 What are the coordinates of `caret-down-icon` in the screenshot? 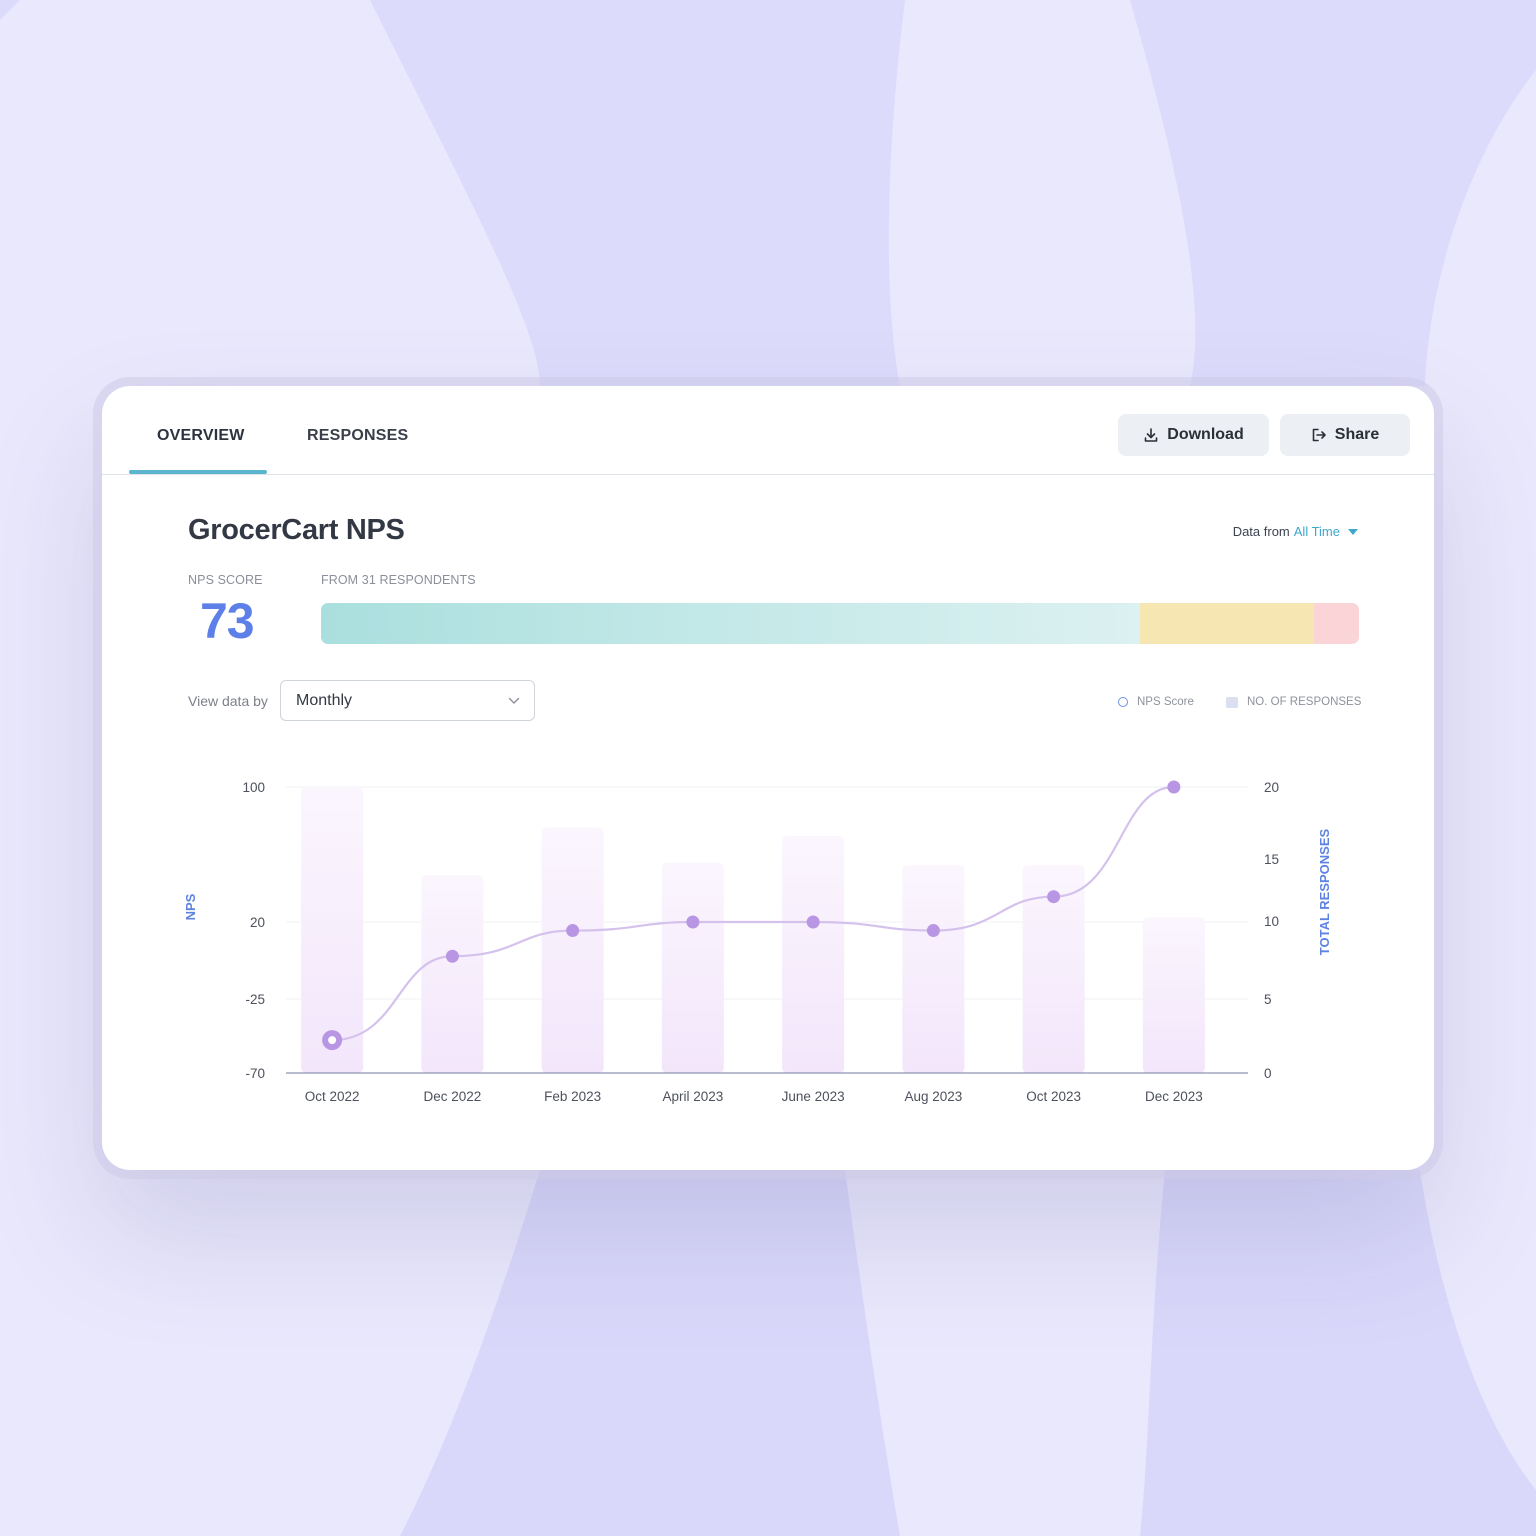 It's located at (1353, 531).